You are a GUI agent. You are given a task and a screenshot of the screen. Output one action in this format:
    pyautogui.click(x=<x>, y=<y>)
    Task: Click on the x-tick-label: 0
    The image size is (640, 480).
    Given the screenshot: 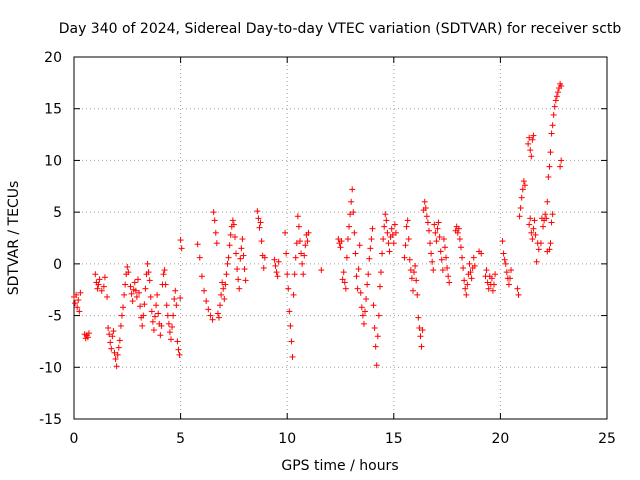 What is the action you would take?
    pyautogui.click(x=74, y=439)
    